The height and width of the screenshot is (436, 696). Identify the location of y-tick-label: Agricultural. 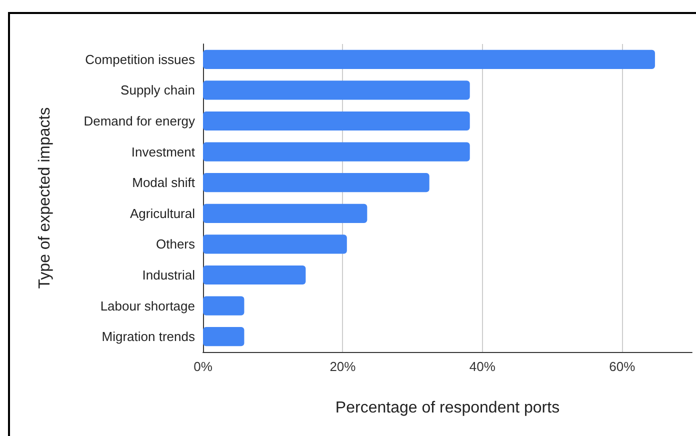
(163, 213).